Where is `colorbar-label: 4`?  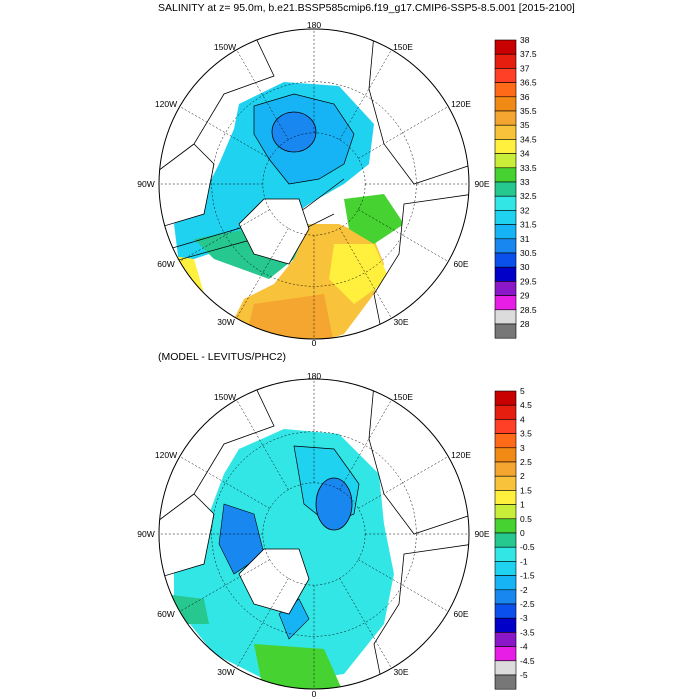
colorbar-label: 4 is located at coordinates (522, 419).